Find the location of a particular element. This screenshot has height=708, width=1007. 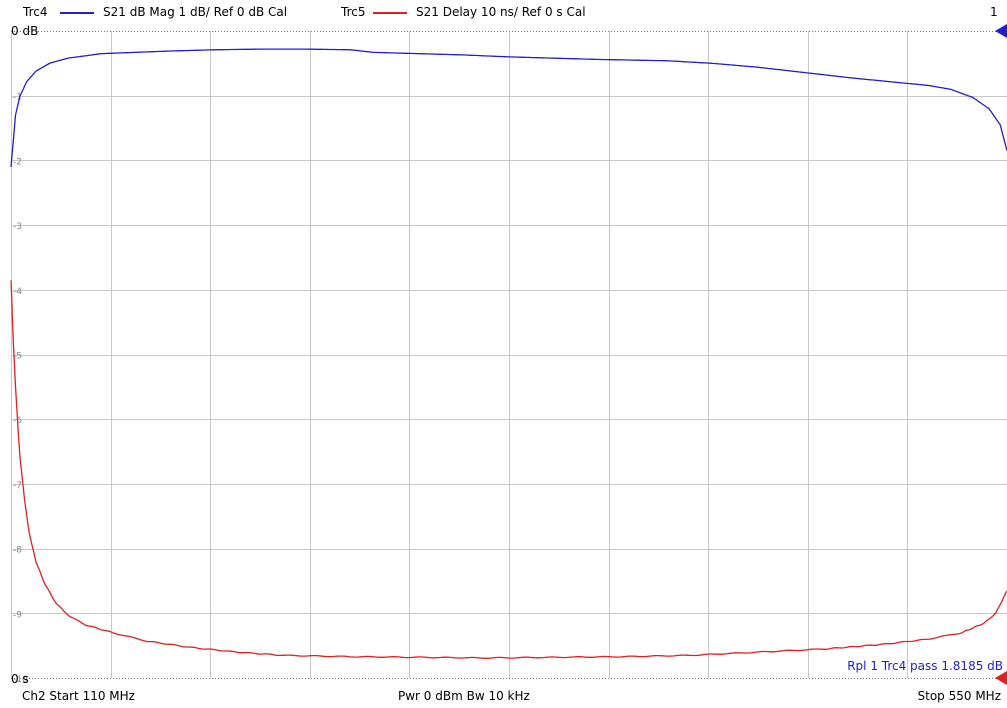

trc5-legend-line is located at coordinates (390, 13).